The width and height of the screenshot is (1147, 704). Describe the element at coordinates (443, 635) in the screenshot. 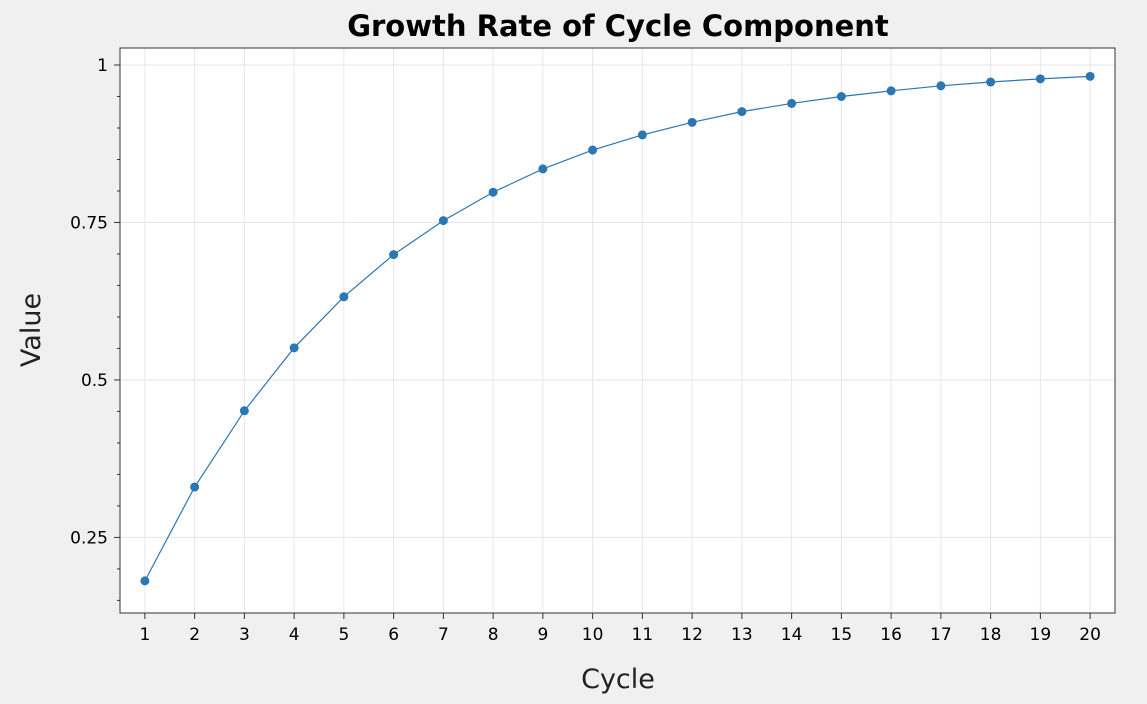

I see `x-tick-label: 7` at that location.